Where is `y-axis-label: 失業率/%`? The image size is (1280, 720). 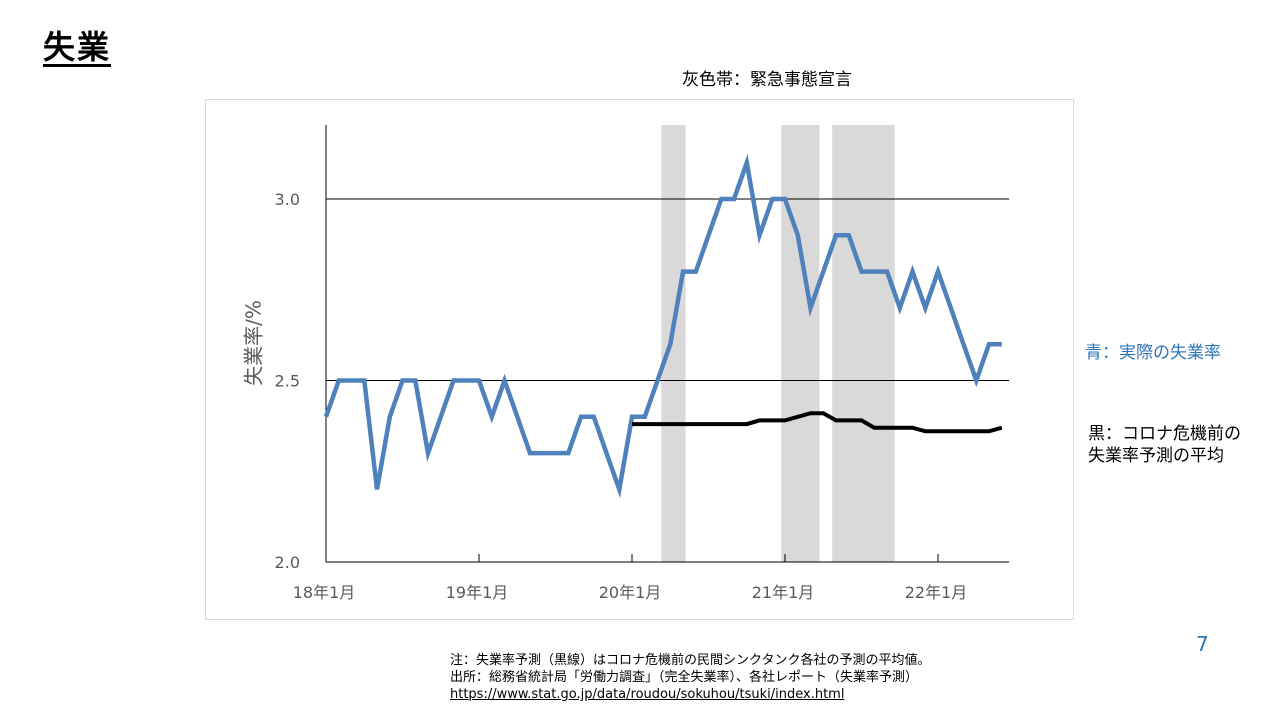 y-axis-label: 失業率/% is located at coordinates (253, 343).